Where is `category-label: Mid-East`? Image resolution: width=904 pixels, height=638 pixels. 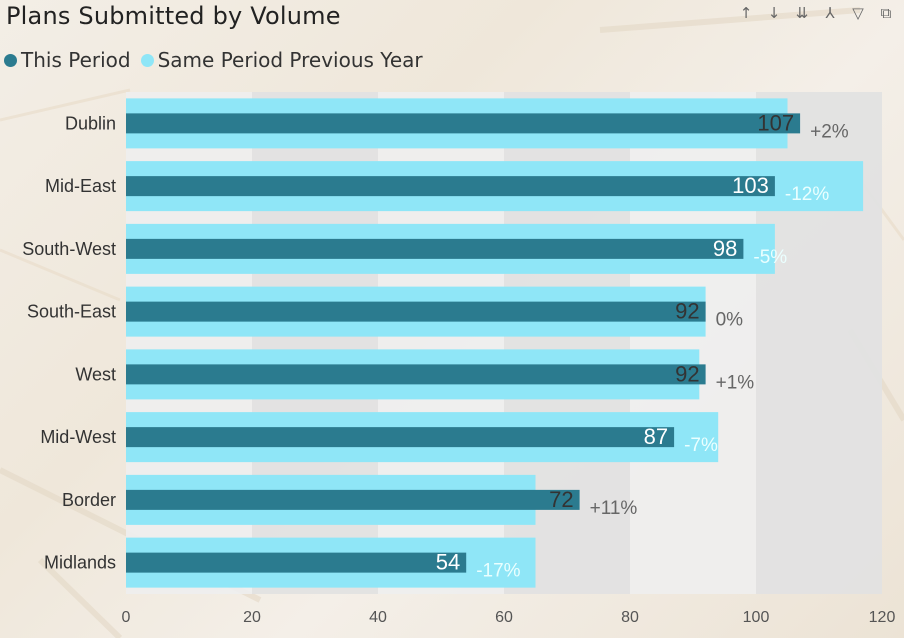 category-label: Mid-East is located at coordinates (80, 186).